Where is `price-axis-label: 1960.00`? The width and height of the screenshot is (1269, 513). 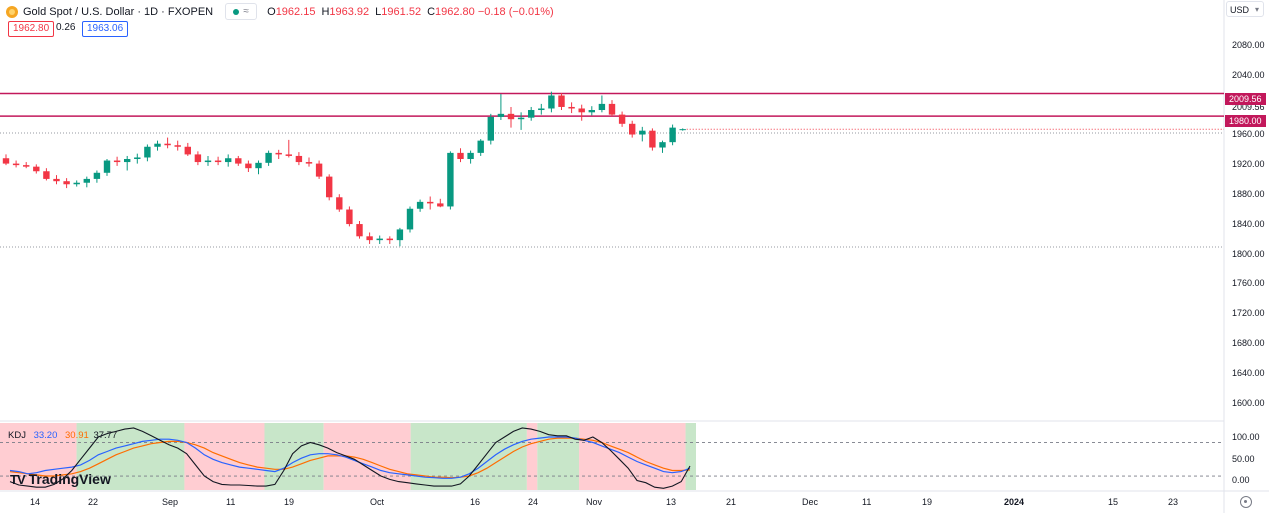 price-axis-label: 1960.00 is located at coordinates (1248, 134).